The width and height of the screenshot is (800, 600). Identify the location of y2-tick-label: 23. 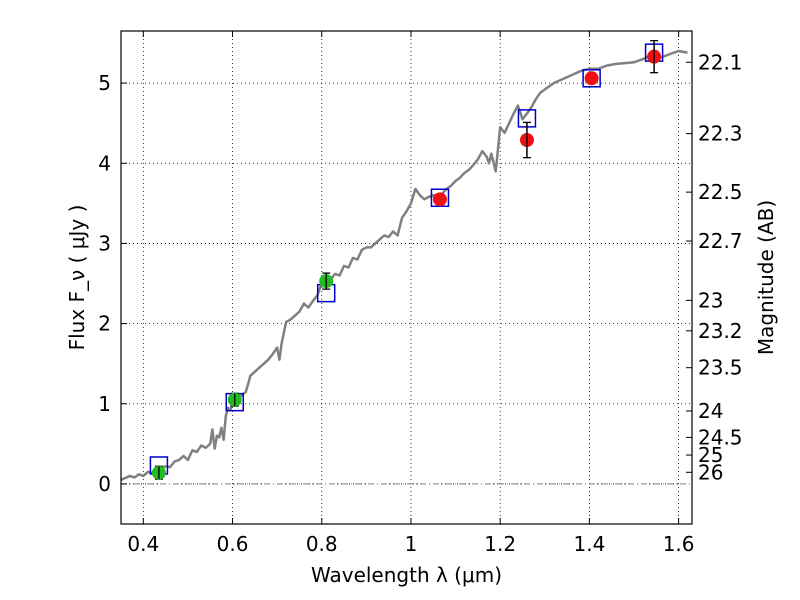
(710, 300).